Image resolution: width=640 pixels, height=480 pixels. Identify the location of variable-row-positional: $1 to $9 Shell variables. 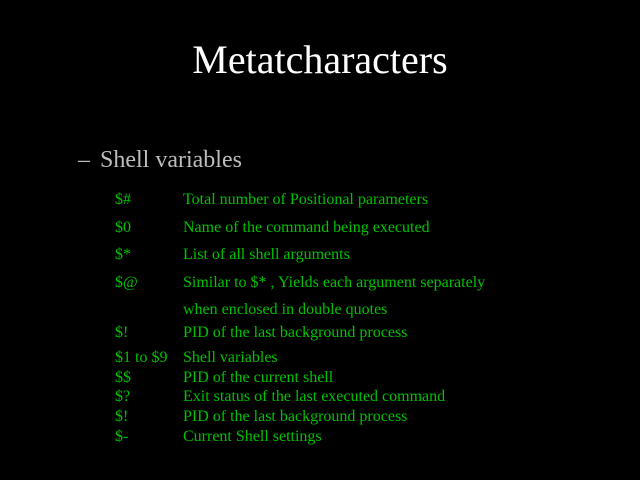
(370, 358).